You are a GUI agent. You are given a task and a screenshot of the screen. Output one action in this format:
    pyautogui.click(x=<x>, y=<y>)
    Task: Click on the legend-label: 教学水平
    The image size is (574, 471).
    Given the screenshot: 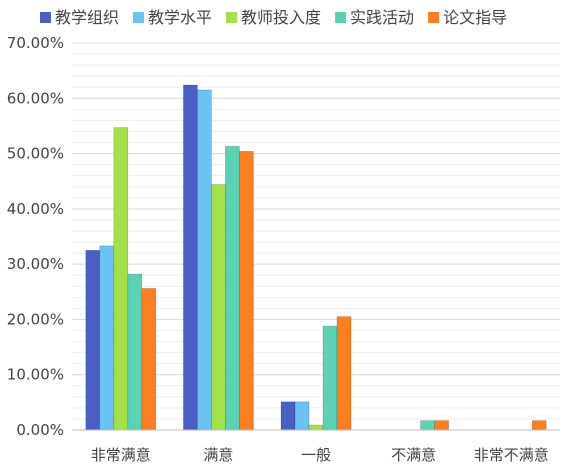 What is the action you would take?
    pyautogui.click(x=180, y=17)
    